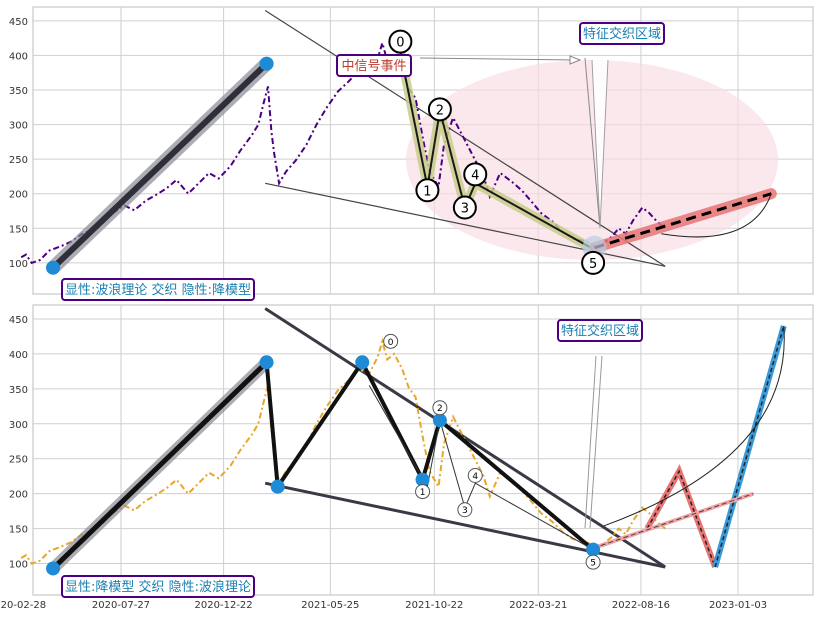 The height and width of the screenshot is (621, 819). Describe the element at coordinates (694, 426) in the screenshot. I see `projection-arc` at that location.